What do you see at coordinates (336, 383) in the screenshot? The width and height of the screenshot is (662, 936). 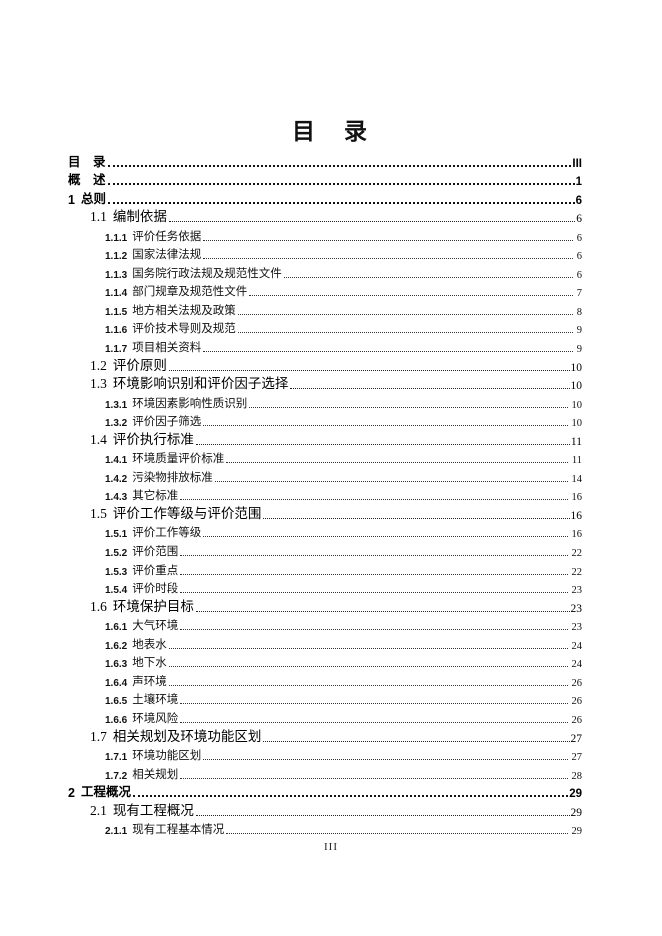 I see `toc-entry: 1.3 环境影响识别和评价因子选择 10` at bounding box center [336, 383].